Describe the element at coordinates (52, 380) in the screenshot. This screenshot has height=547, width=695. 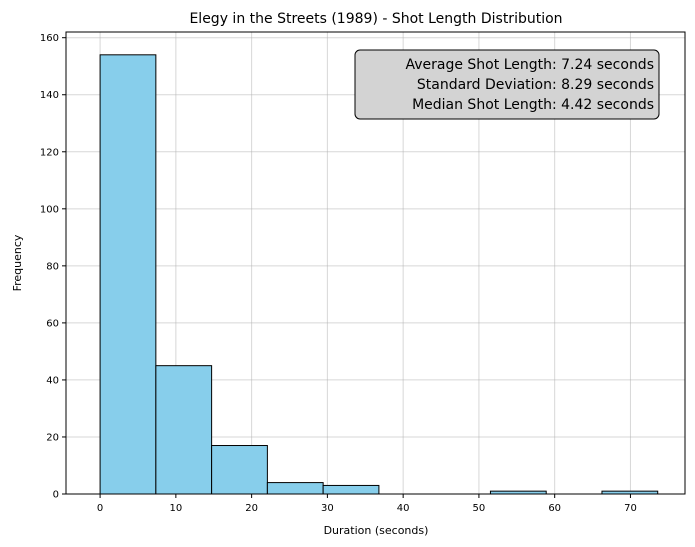
I see `y-tick-label: 40` at that location.